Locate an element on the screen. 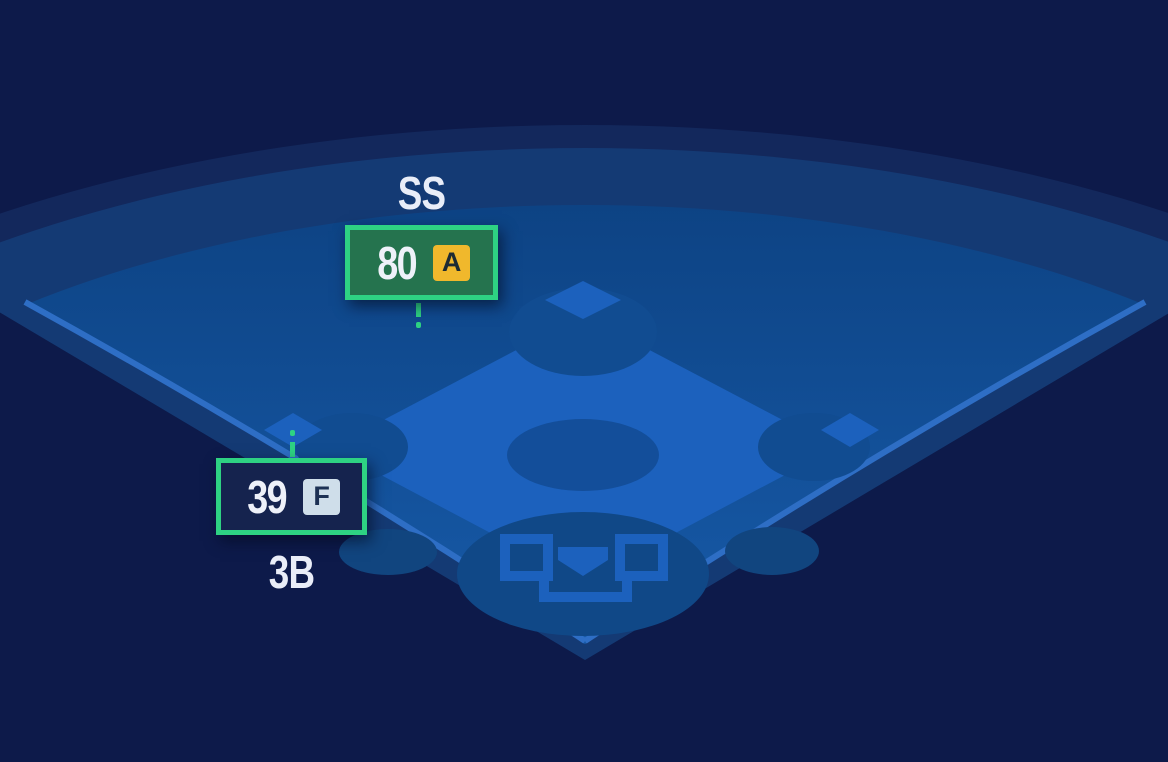 This screenshot has height=762, width=1168. batters-box-right is located at coordinates (641, 557).